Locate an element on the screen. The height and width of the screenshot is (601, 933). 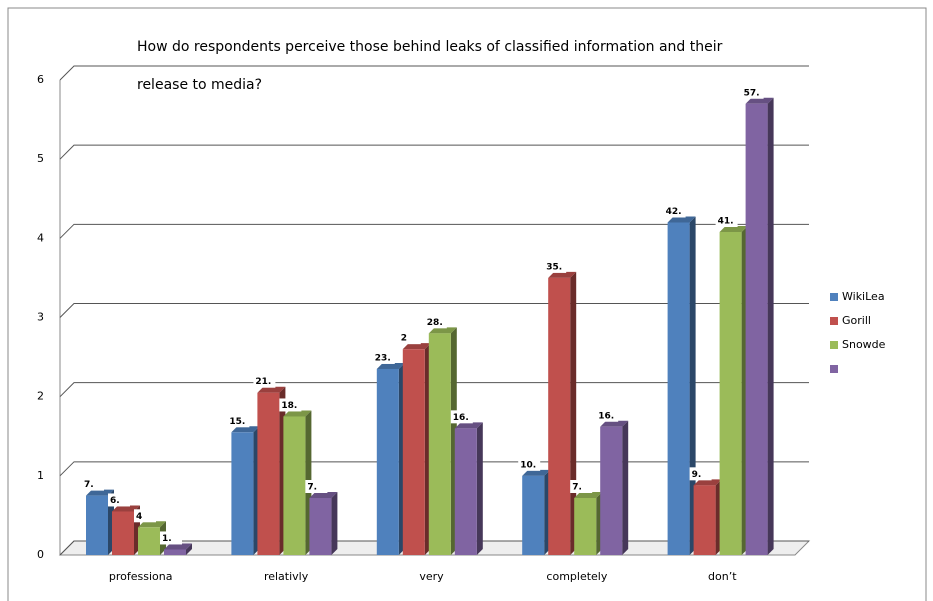
value-label: 28. is located at coordinates (435, 323).